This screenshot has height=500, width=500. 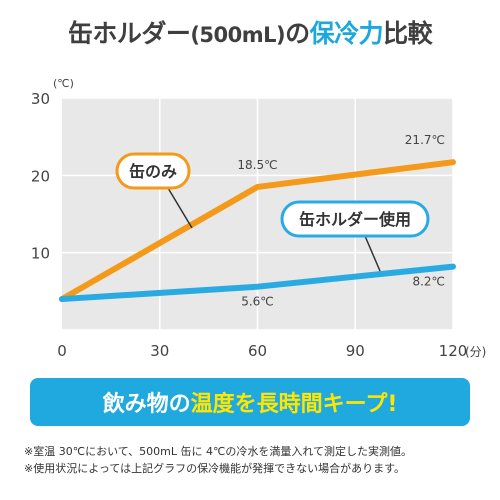 I want to click on y-tick-label: 30, so click(x=40, y=99).